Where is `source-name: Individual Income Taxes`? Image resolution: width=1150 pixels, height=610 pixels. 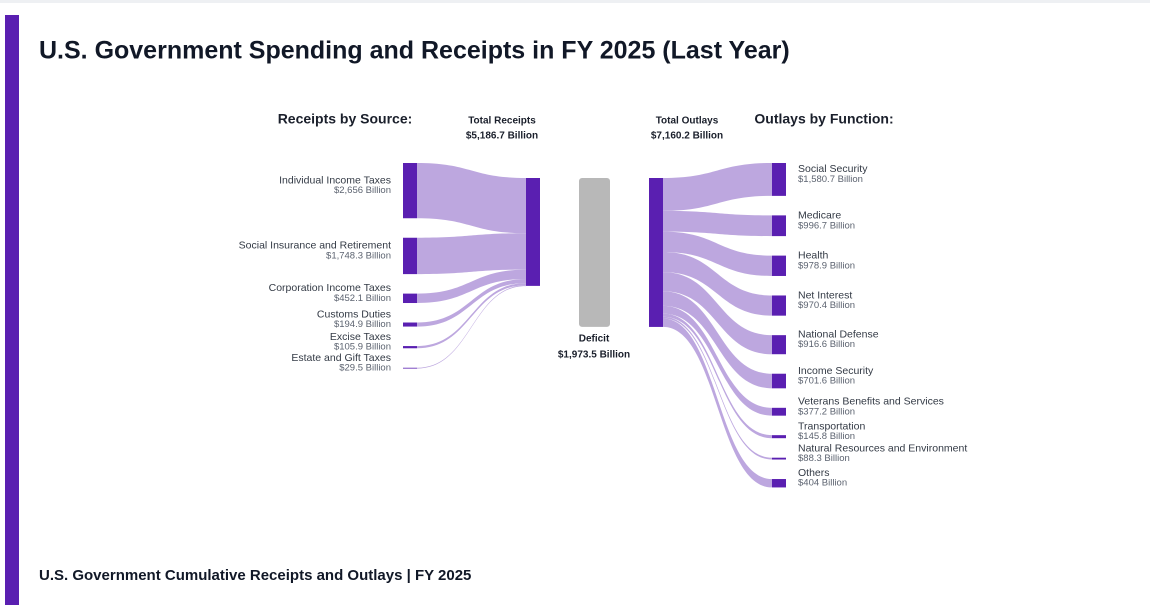
source-name: Individual Income Taxes is located at coordinates (335, 180).